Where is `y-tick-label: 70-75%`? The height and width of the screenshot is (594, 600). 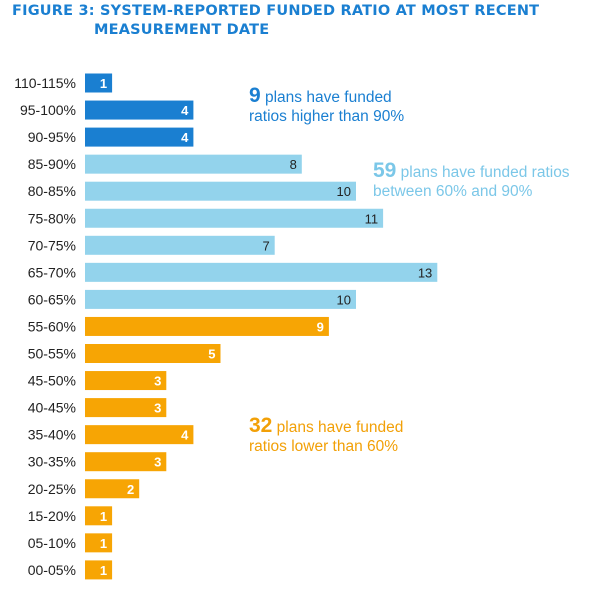 y-tick-label: 70-75% is located at coordinates (52, 245).